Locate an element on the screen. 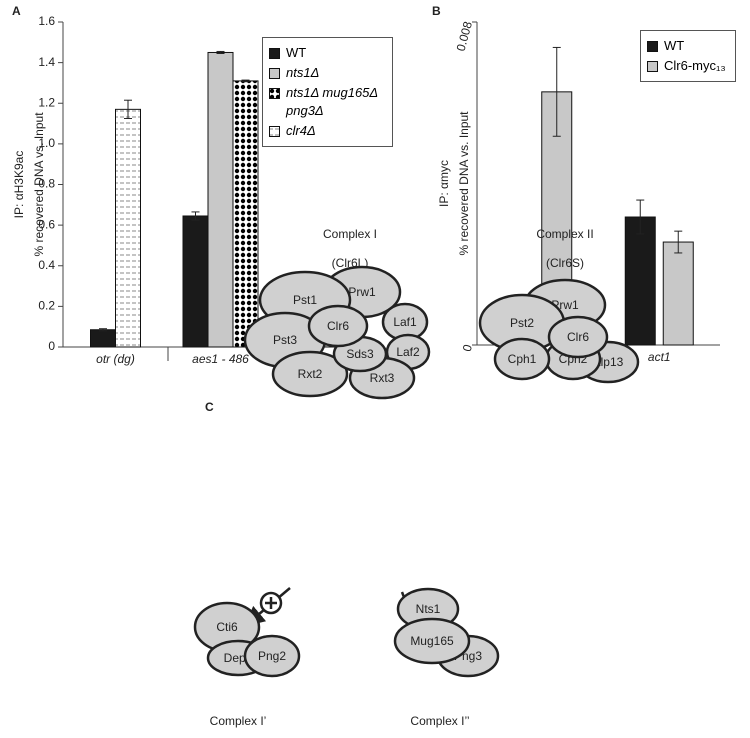 This screenshot has height=738, width=750. subunit-label: Cti6 is located at coordinates (227, 627).